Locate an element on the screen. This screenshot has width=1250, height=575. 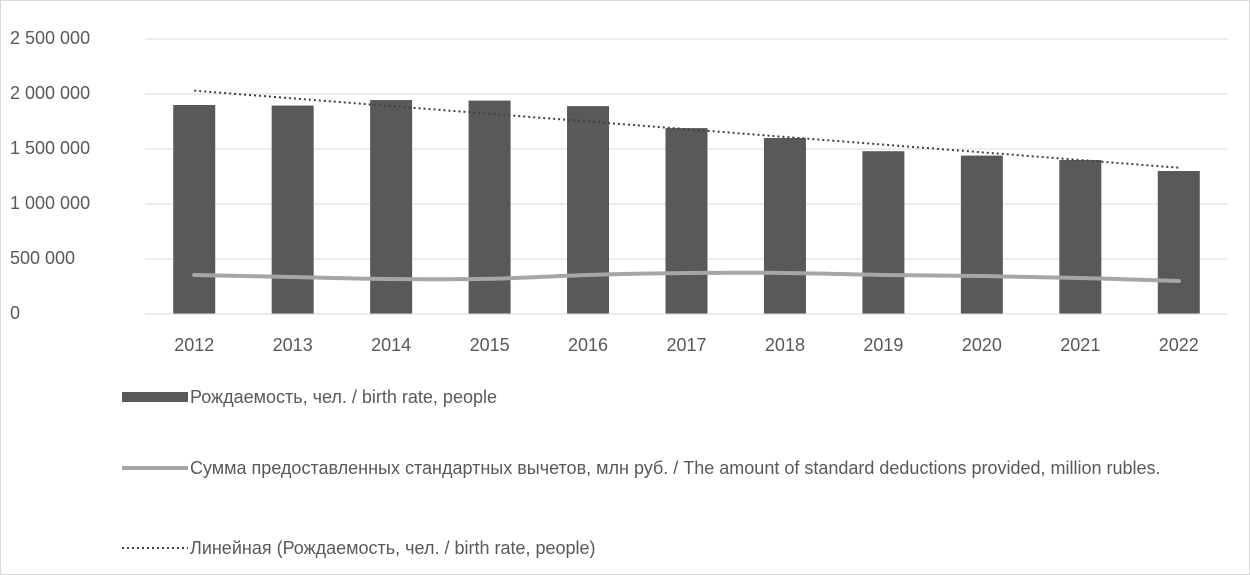
x-tick-label: 2019 is located at coordinates (883, 345).